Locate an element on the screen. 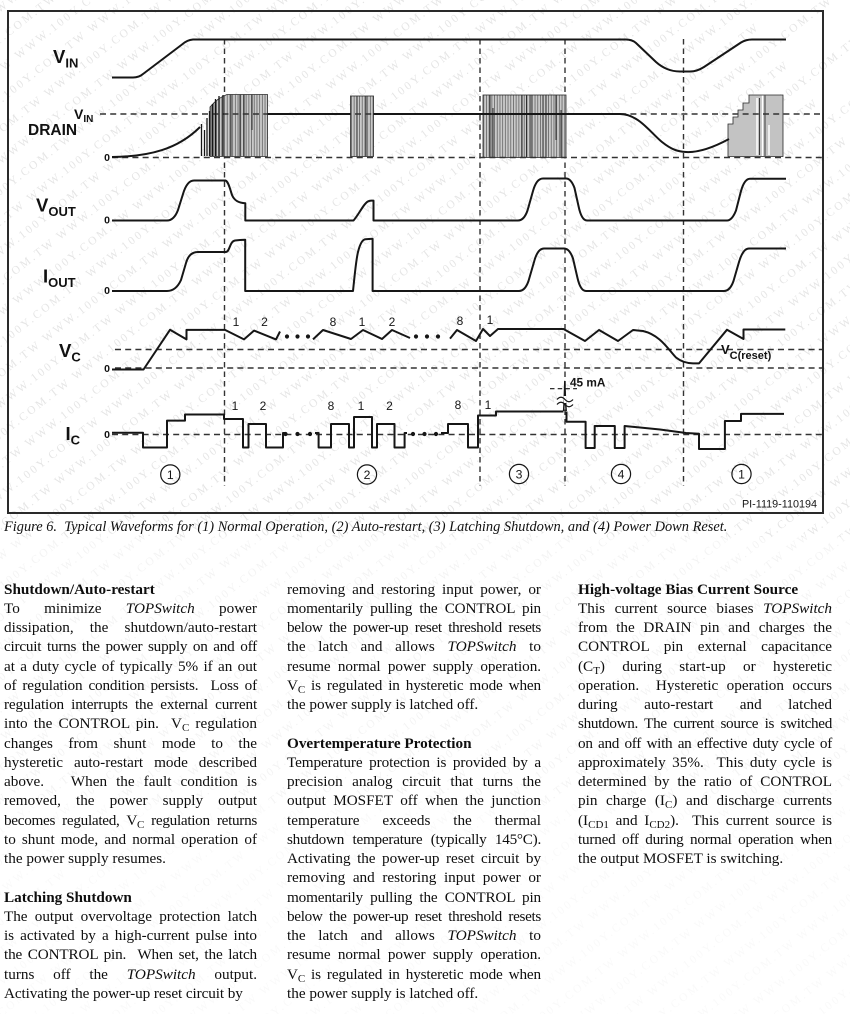 This screenshot has height=1014, width=850. svg-text: VC(reset) is located at coordinates (746, 352).